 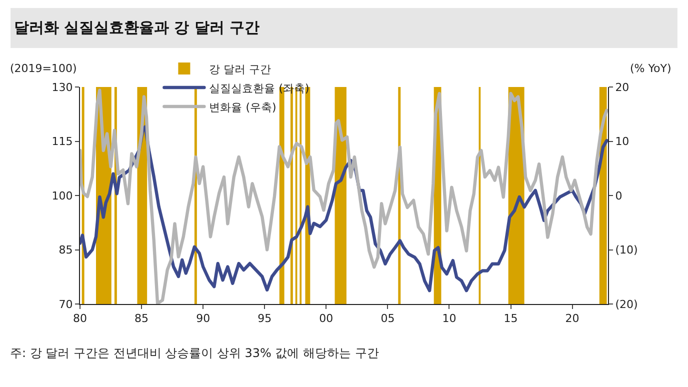 I want to click on y2-tick-label: (10), so click(x=626, y=250).